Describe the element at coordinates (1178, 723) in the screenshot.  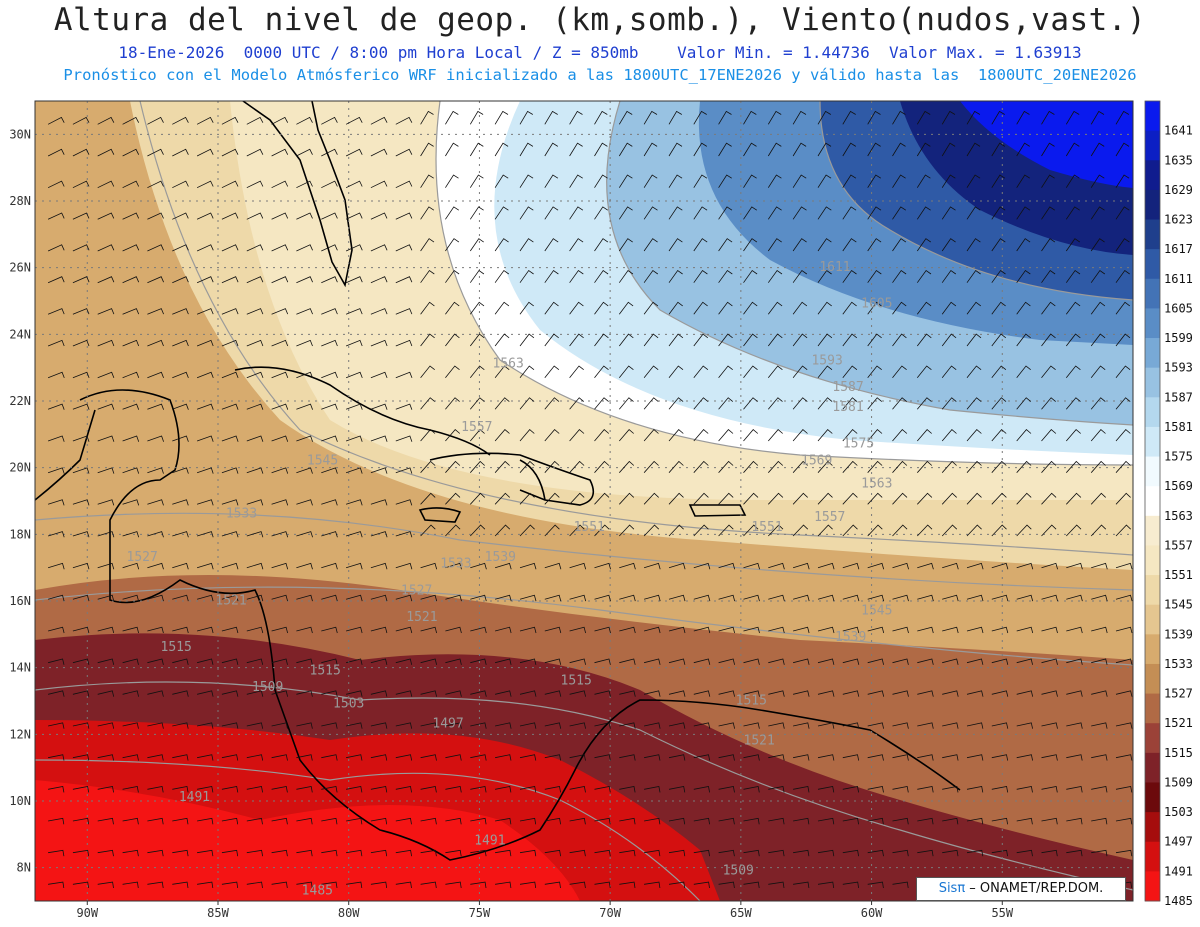
I see `colorbar-label: 1521` at that location.